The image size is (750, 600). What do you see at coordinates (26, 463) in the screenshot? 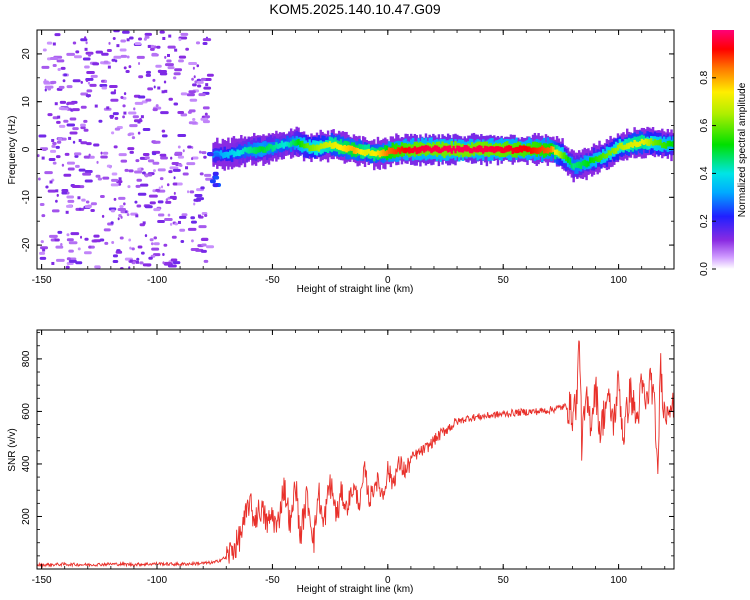
I see `snr-ytick-label: 400` at bounding box center [26, 463].